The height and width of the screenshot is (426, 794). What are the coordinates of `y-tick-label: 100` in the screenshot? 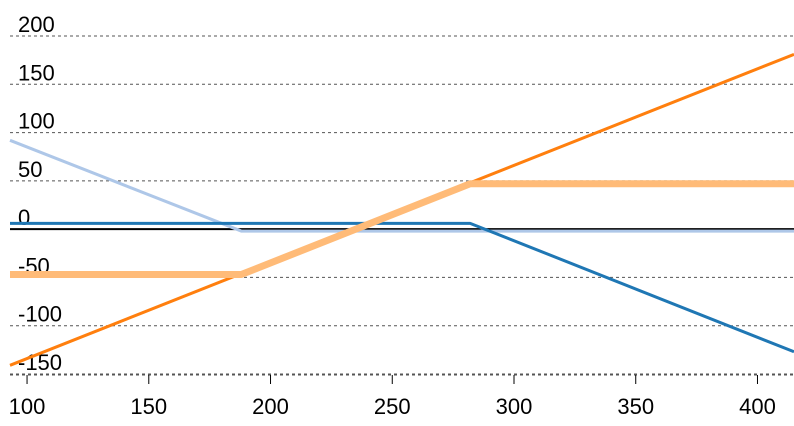 It's located at (36, 121).